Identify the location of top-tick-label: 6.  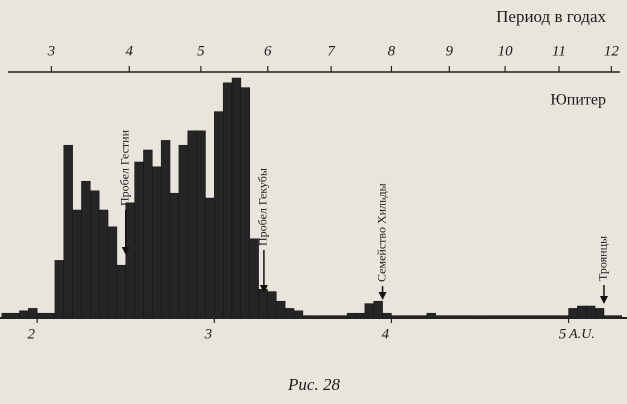
(268, 51).